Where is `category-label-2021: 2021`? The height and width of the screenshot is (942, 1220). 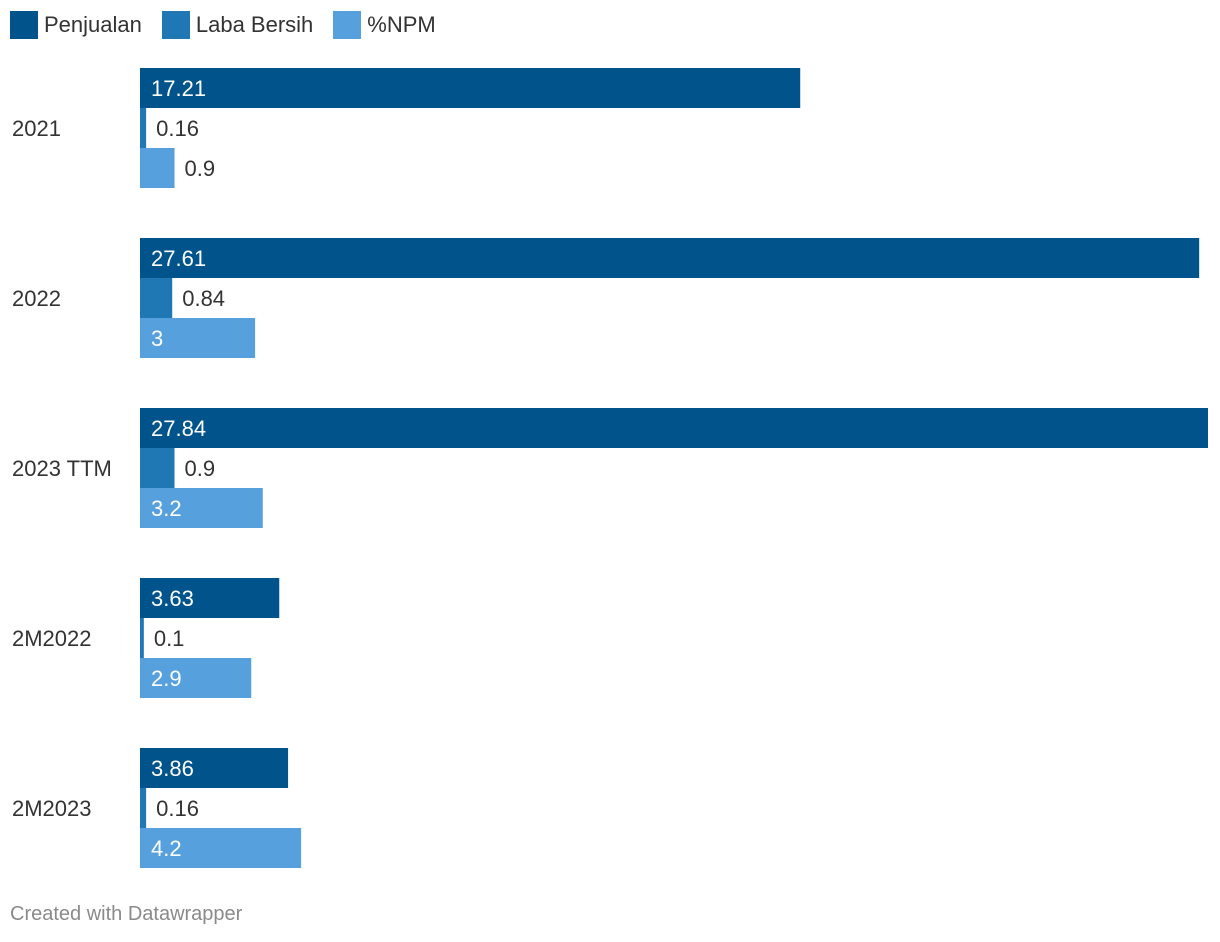
category-label-2021: 2021 is located at coordinates (36, 128).